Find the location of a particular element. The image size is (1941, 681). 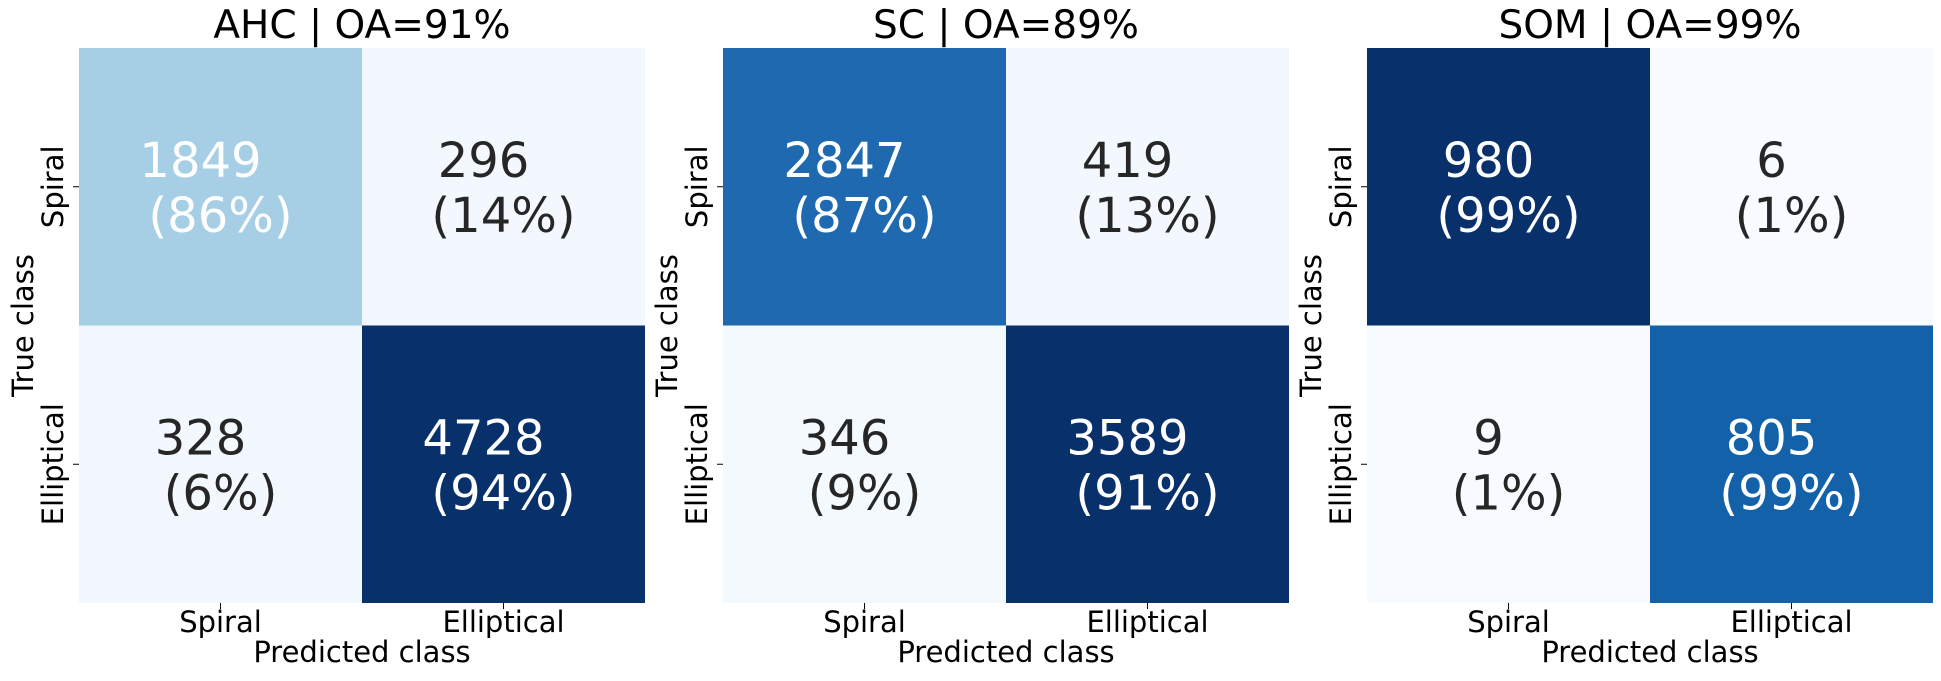

cell-count-label: 3589 is located at coordinates (1127, 438).